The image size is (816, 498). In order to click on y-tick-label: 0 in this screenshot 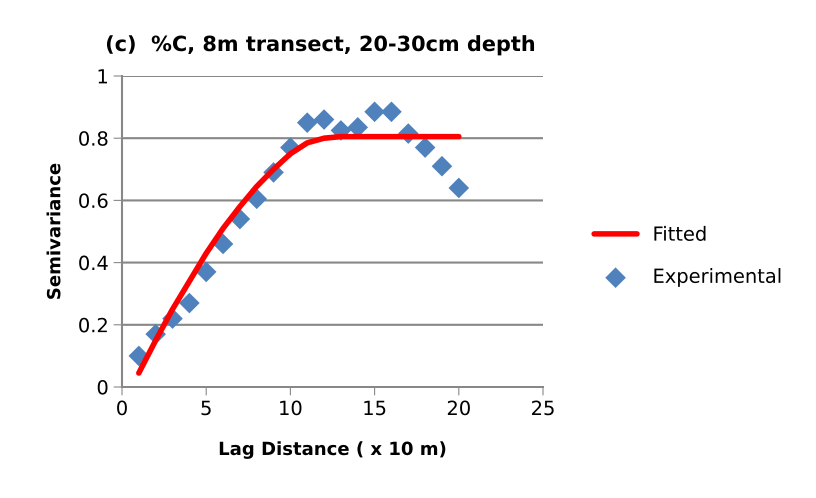, I will do `click(103, 387)`.